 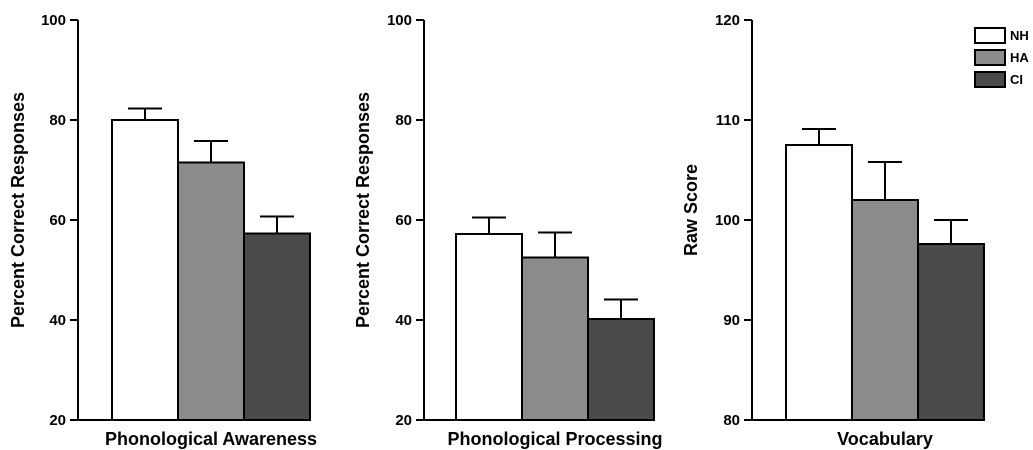 I want to click on legend-label: HA, so click(x=1019, y=57).